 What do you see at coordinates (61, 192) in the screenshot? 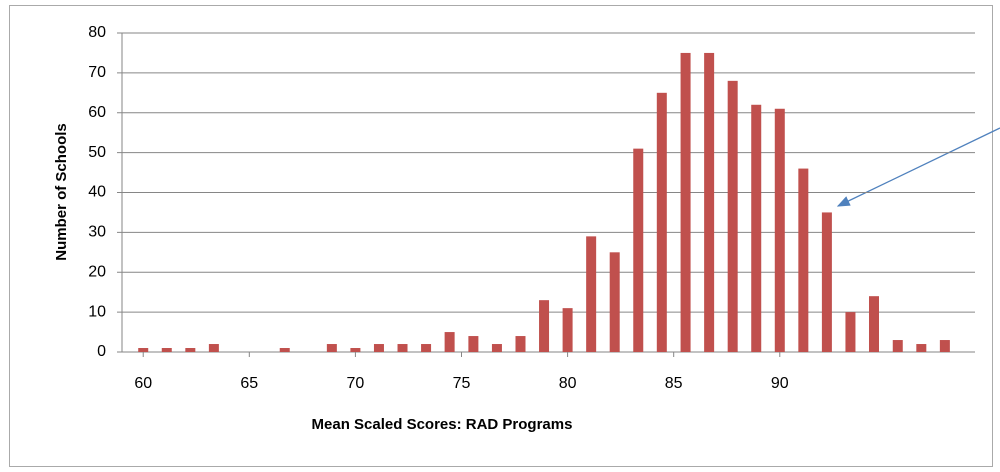
I see `y-axis-title: Number of Schools` at bounding box center [61, 192].